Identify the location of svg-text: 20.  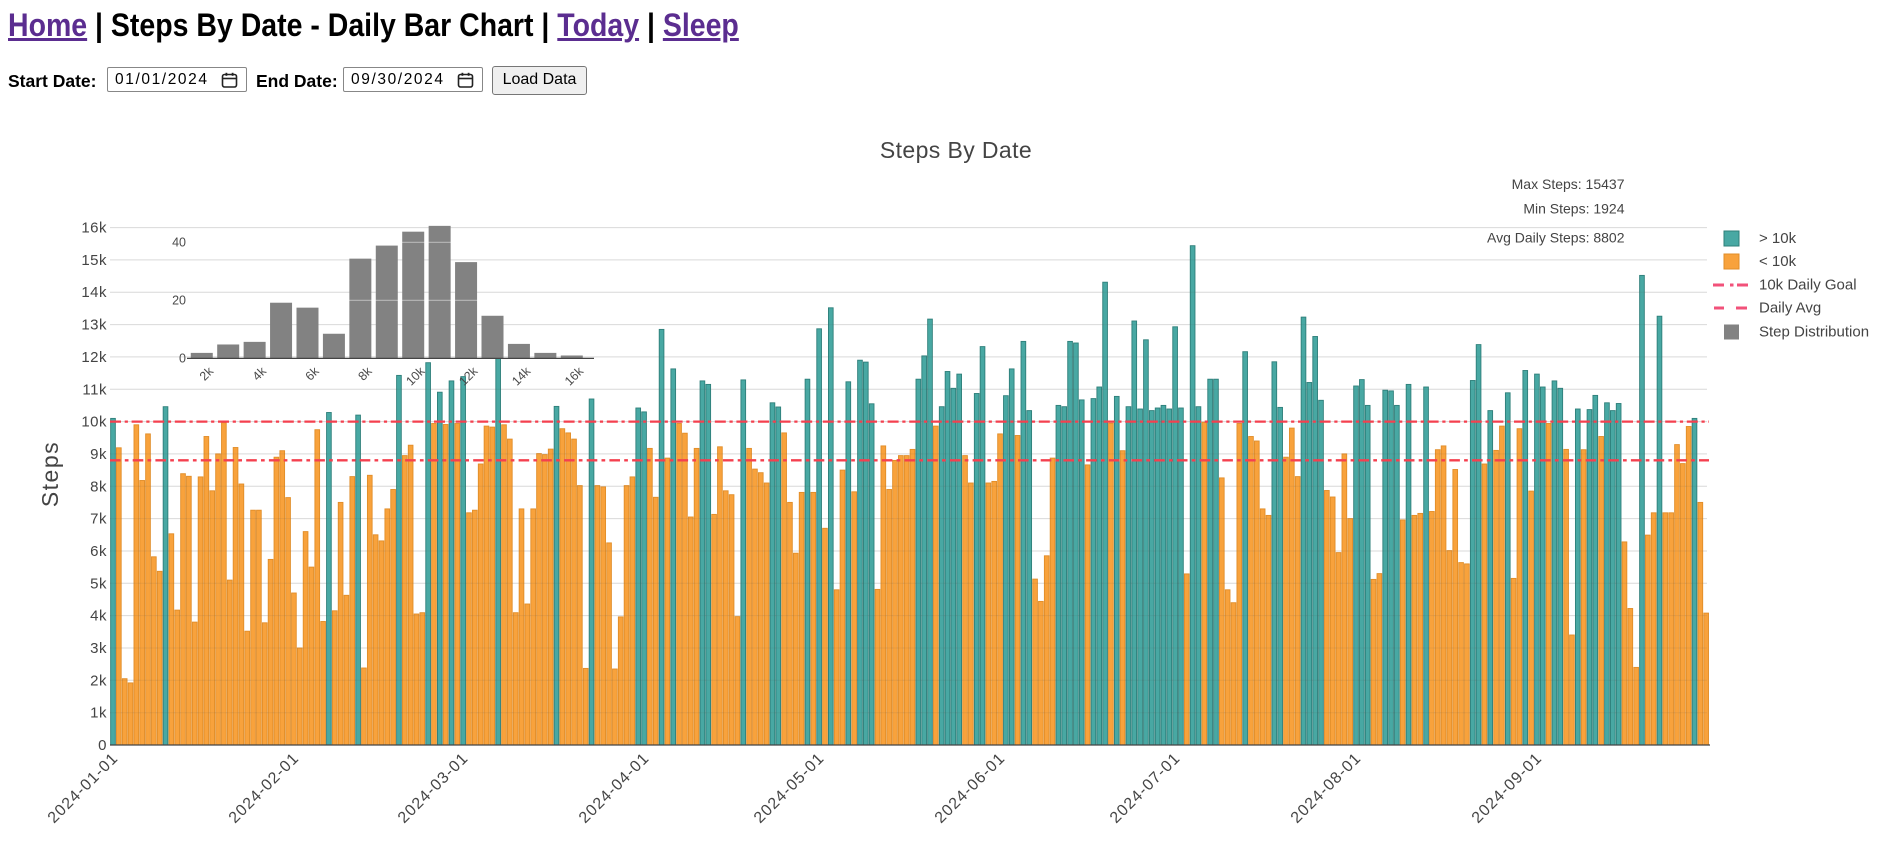
(179, 300).